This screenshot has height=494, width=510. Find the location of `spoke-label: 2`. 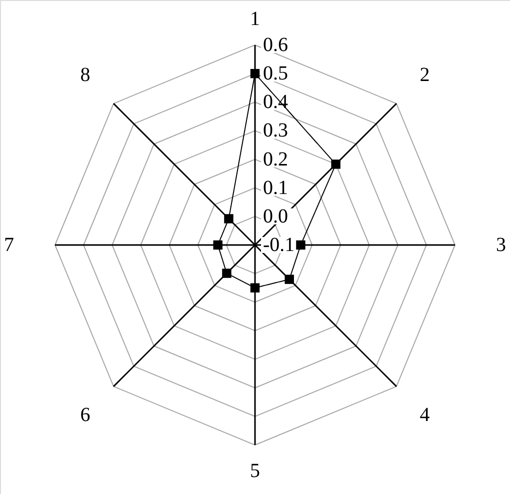

spoke-label: 2 is located at coordinates (425, 75).